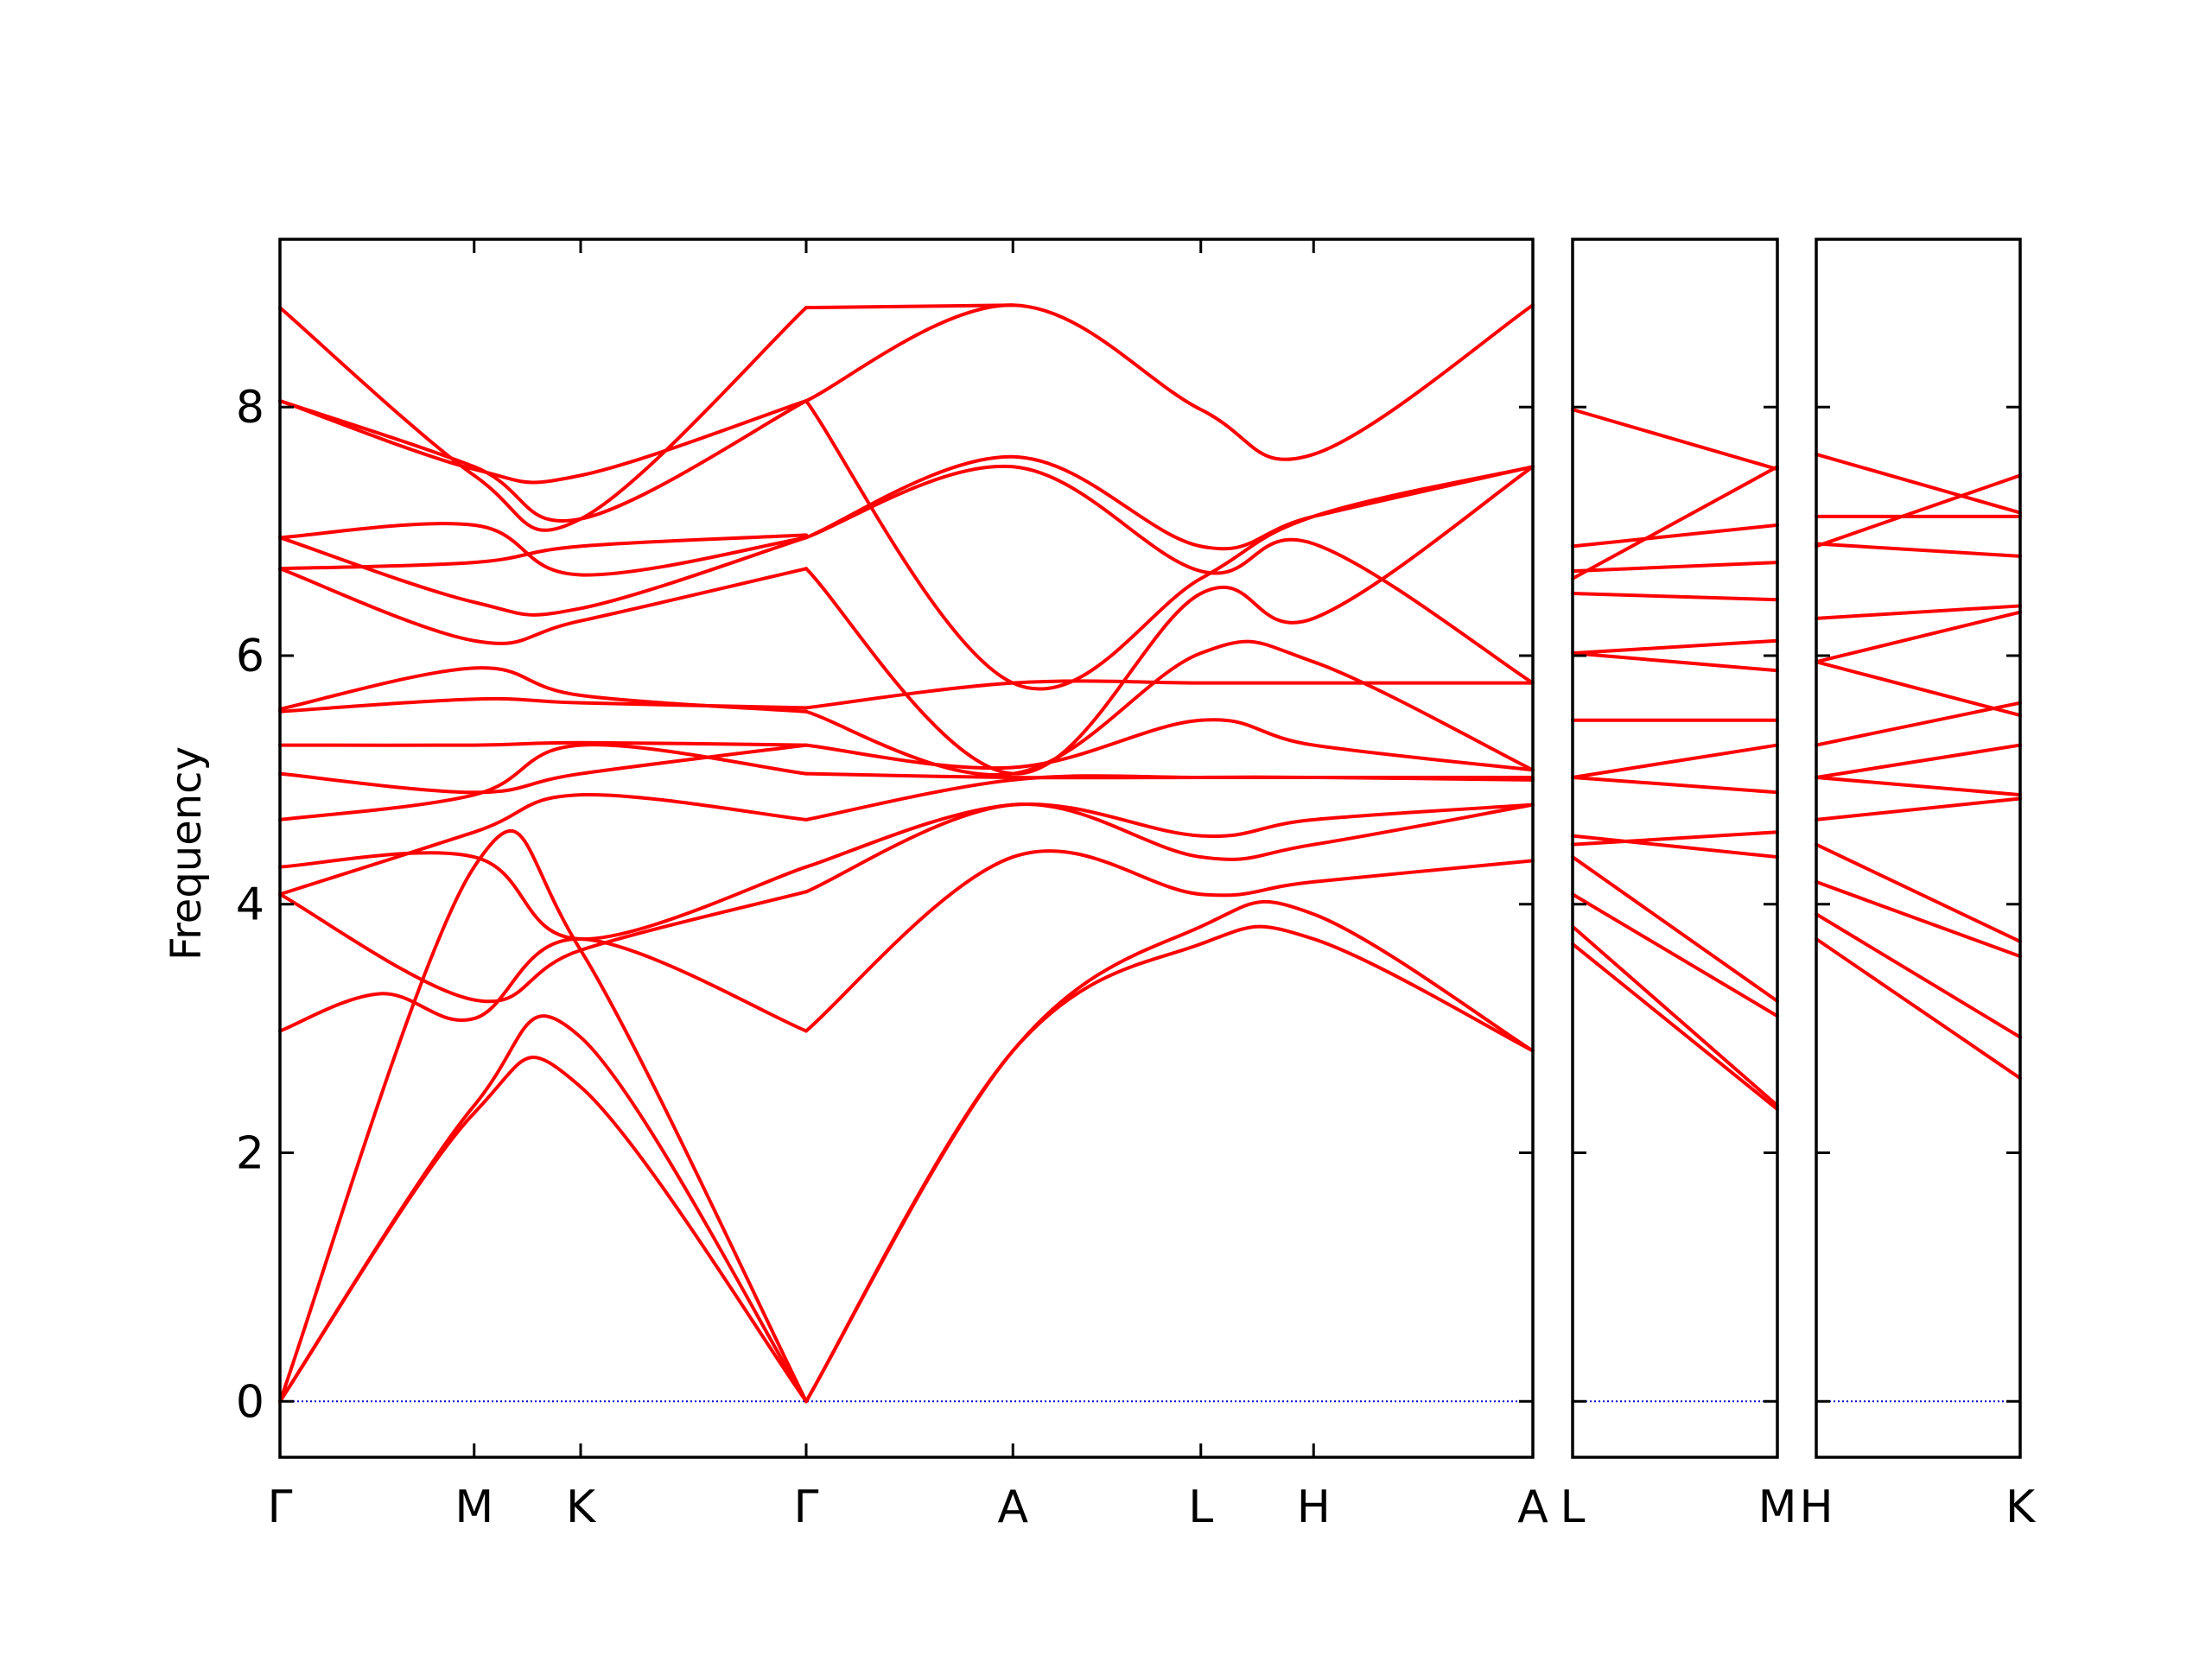  I want to click on y-tick-label: 4, so click(250, 905).